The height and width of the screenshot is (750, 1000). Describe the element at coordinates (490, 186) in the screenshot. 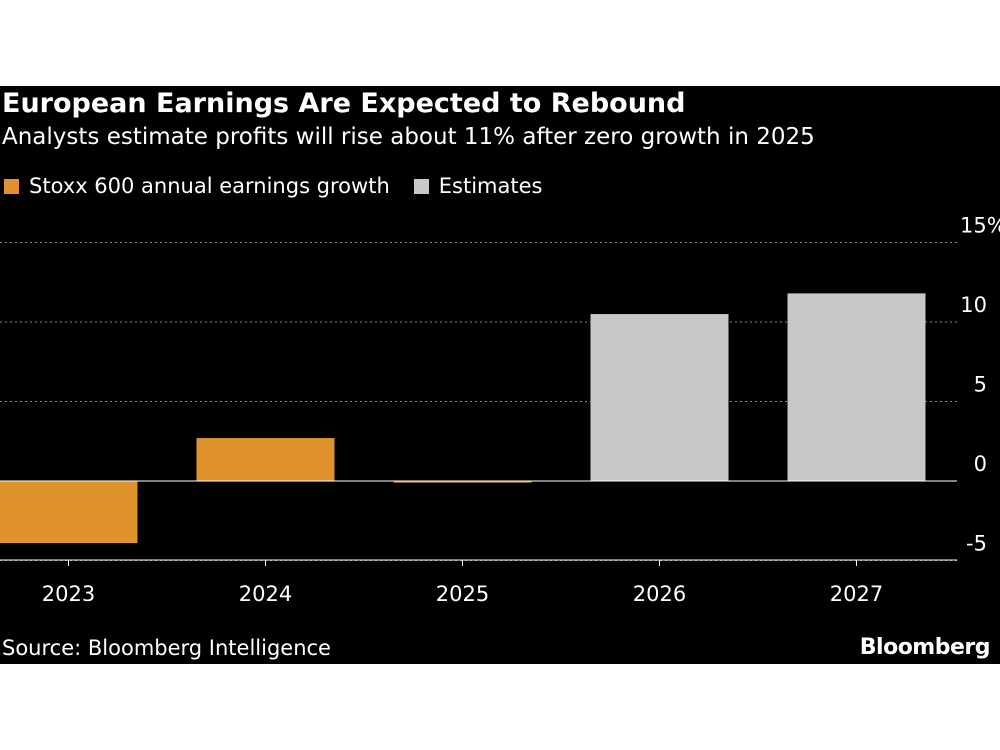

I see `legend-label-estimates: Estimates` at that location.